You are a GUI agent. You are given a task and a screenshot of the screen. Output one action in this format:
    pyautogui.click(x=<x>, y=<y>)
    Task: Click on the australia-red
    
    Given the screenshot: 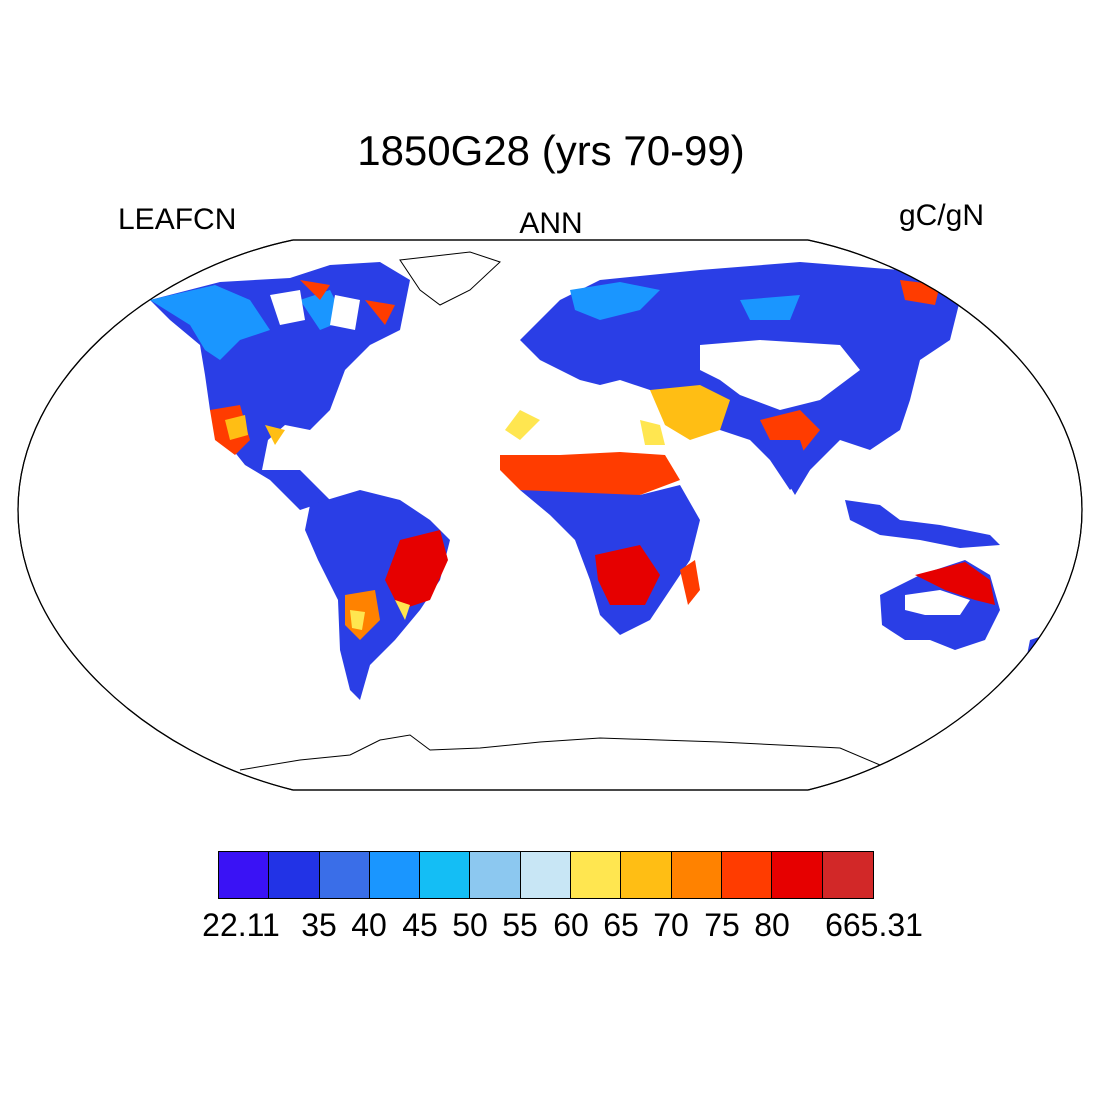 What is the action you would take?
    pyautogui.click(x=955, y=583)
    